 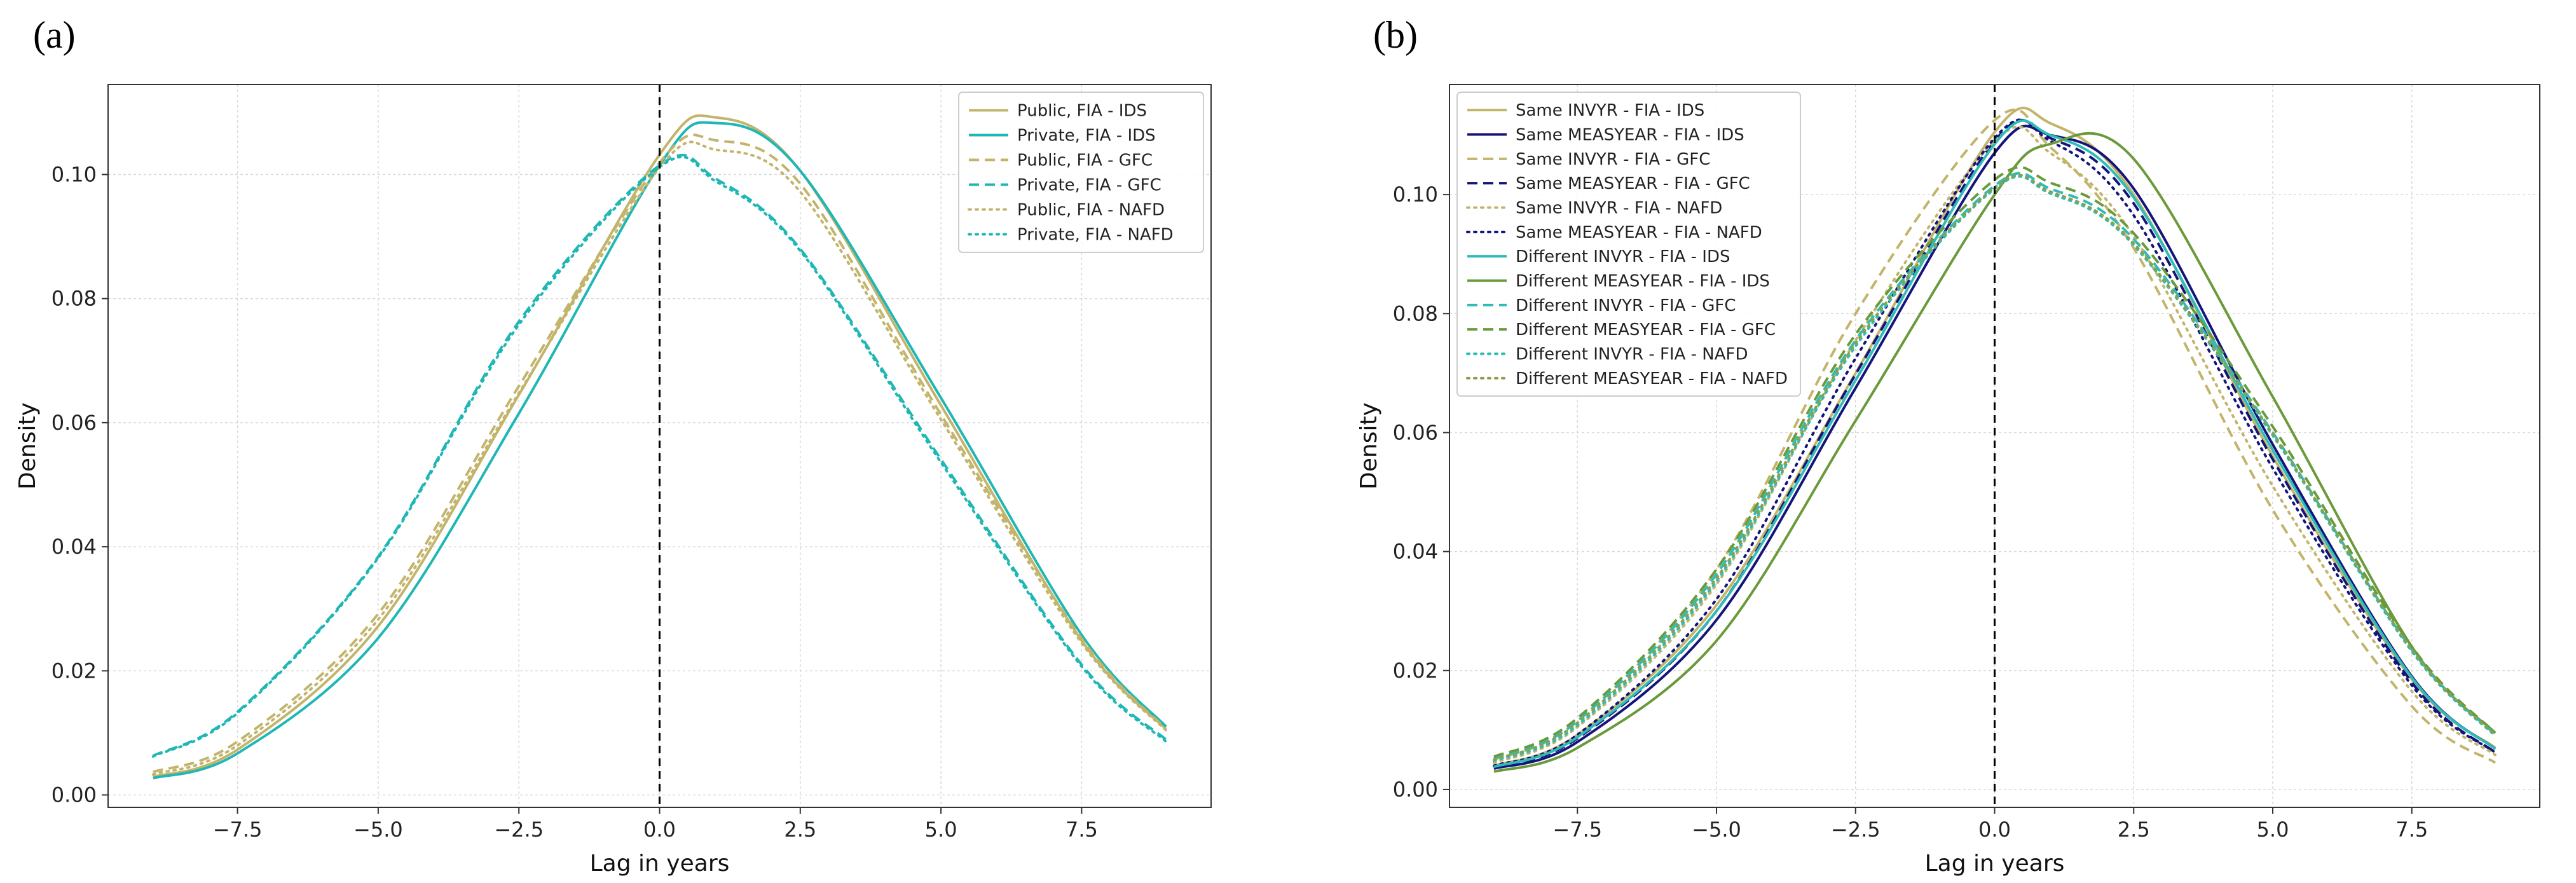 What do you see at coordinates (1639, 232) in the screenshot?
I see `legend-entry: Same MEASYEAR - FIA - NAFD` at bounding box center [1639, 232].